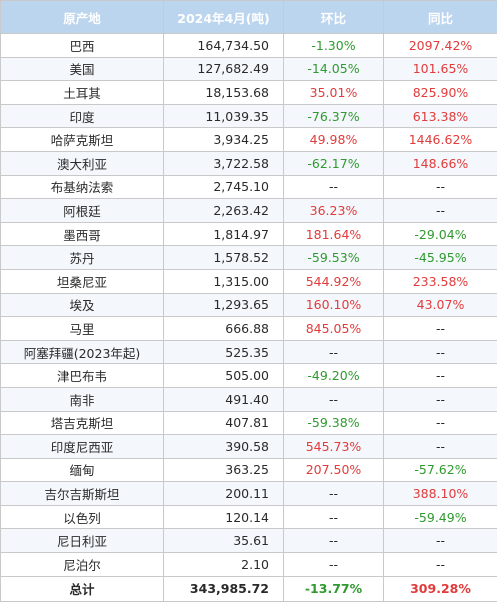 This screenshot has height=610, width=497. Describe the element at coordinates (248, 234) in the screenshot. I see `table-row: 墨西哥 1,814.97 181.64% -29.04%` at that location.